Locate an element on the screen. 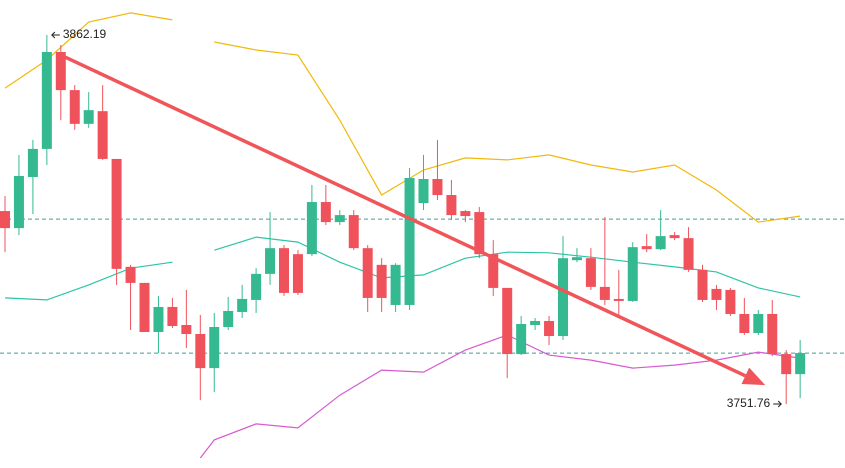  band-line is located at coordinates (402, 268).